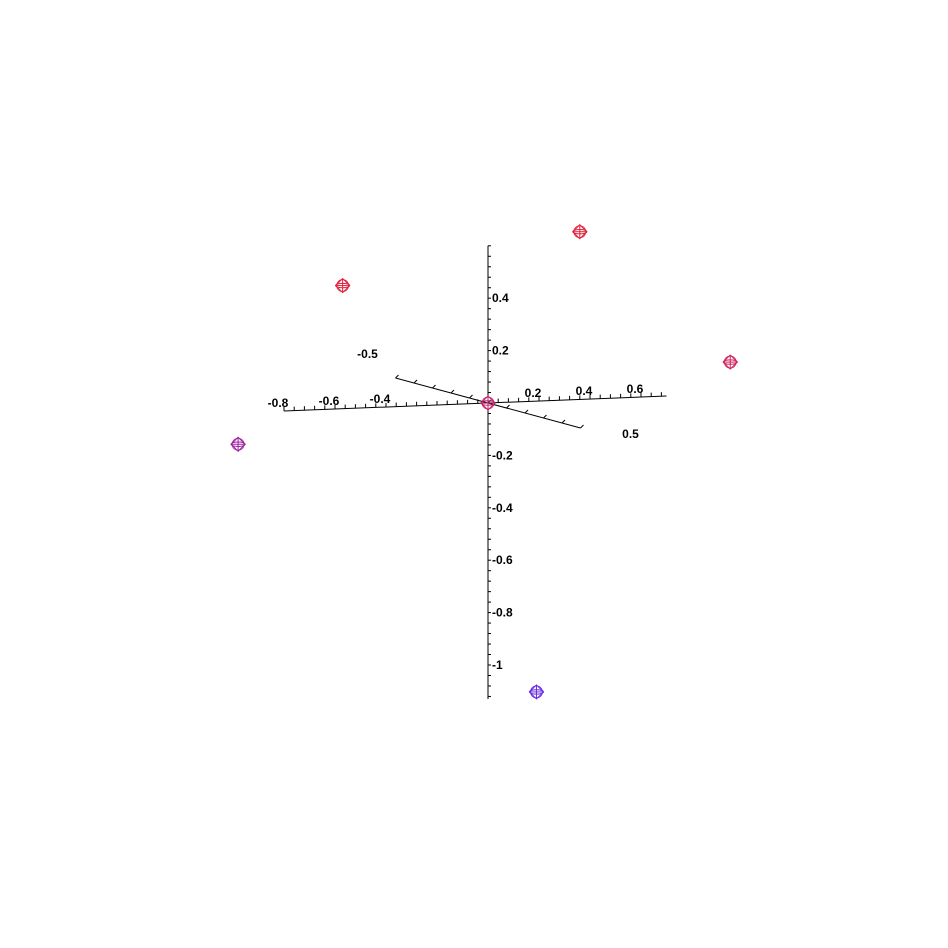 The height and width of the screenshot is (948, 948). What do you see at coordinates (278, 403) in the screenshot?
I see `x-tick-label: -0.8` at bounding box center [278, 403].